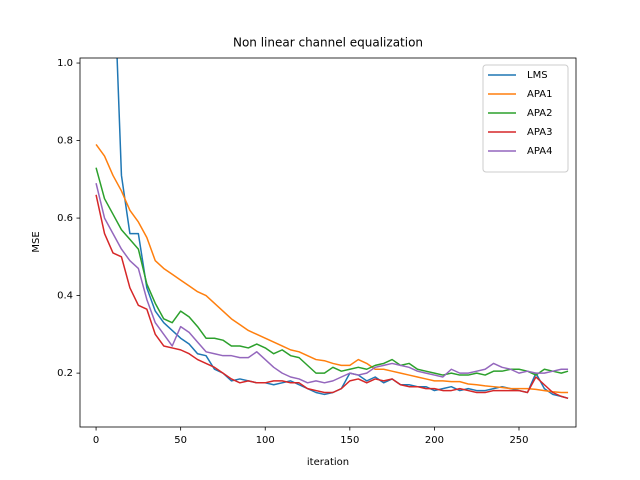 The width and height of the screenshot is (640, 480). What do you see at coordinates (180, 440) in the screenshot?
I see `x-tick-label: 50` at bounding box center [180, 440].